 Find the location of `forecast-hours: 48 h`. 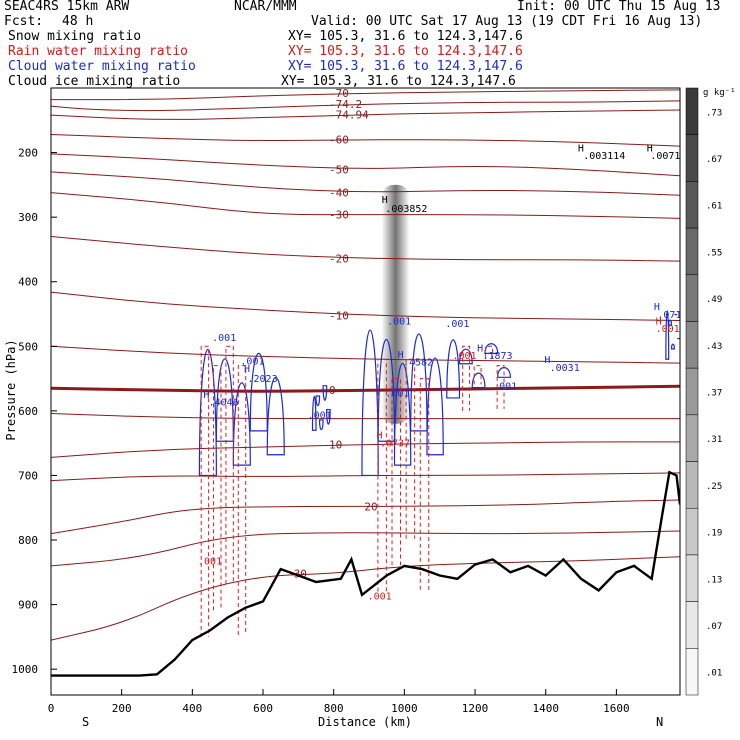

forecast-hours: 48 h is located at coordinates (78, 21).